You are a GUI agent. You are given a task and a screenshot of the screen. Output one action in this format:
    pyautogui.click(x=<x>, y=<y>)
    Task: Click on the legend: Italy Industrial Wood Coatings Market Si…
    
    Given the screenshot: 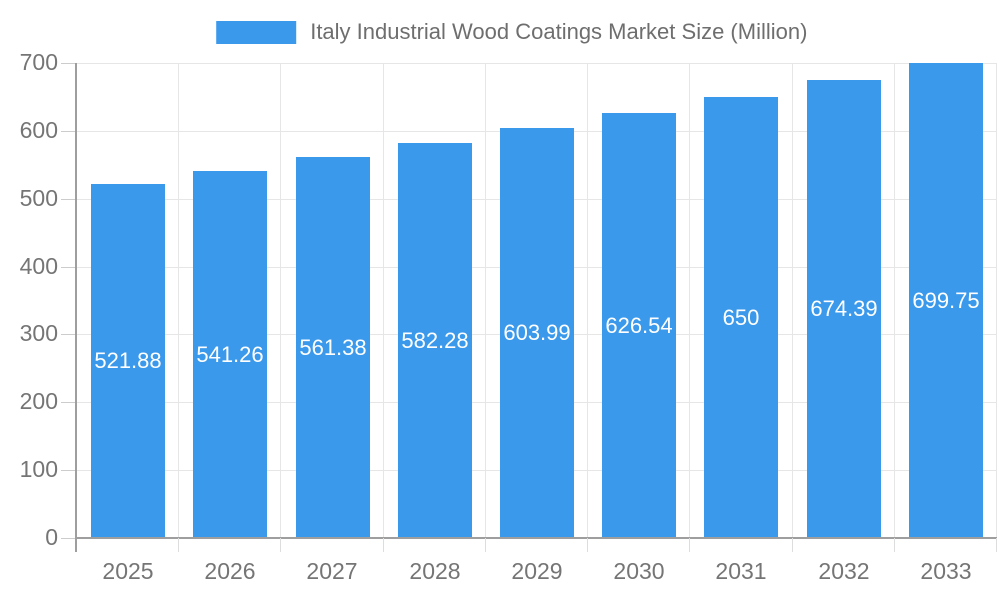 What is the action you would take?
    pyautogui.click(x=511, y=32)
    